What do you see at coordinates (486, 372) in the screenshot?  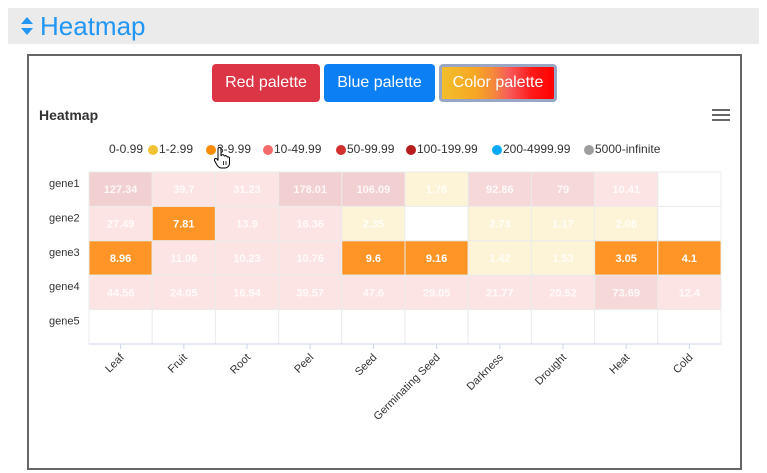 I see `x-tick-label: Darkness` at bounding box center [486, 372].